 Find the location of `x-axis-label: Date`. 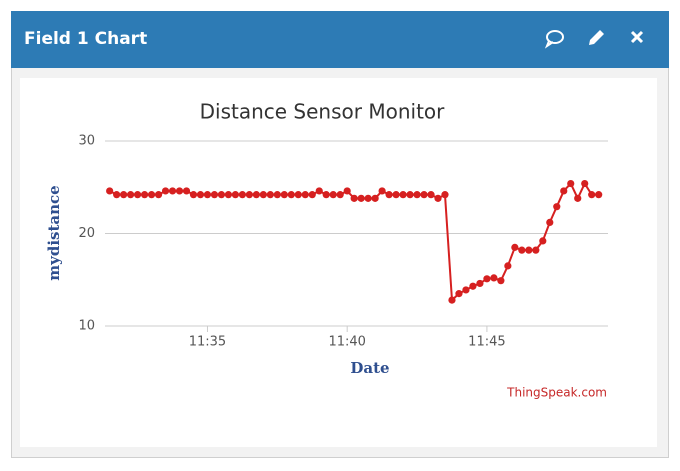

x-axis-label: Date is located at coordinates (369, 368).